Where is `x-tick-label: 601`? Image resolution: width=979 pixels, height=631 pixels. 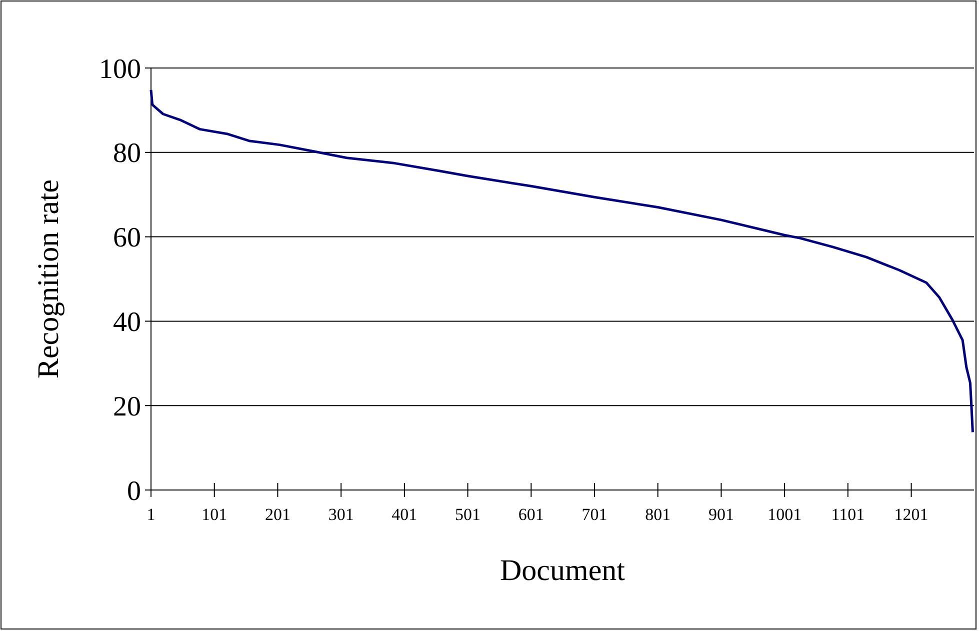 x-tick-label: 601 is located at coordinates (531, 514).